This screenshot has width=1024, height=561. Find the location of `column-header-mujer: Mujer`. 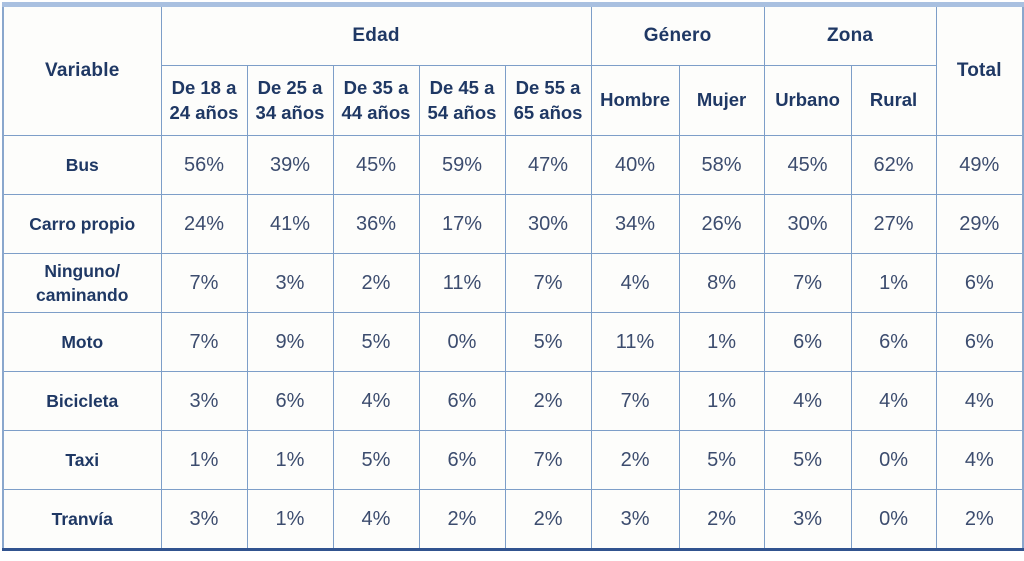

column-header-mujer: Mujer is located at coordinates (721, 100).